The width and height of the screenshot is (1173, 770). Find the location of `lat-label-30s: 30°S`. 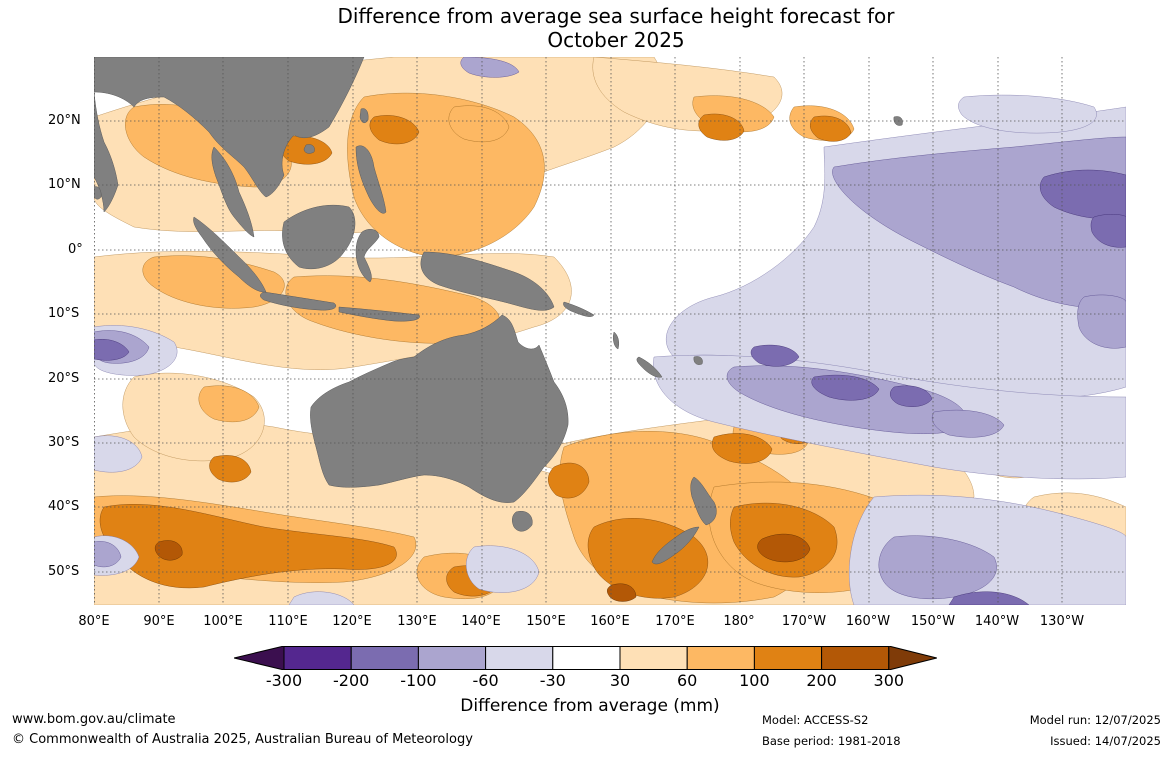

lat-label-30s: 30°S is located at coordinates (64, 442).